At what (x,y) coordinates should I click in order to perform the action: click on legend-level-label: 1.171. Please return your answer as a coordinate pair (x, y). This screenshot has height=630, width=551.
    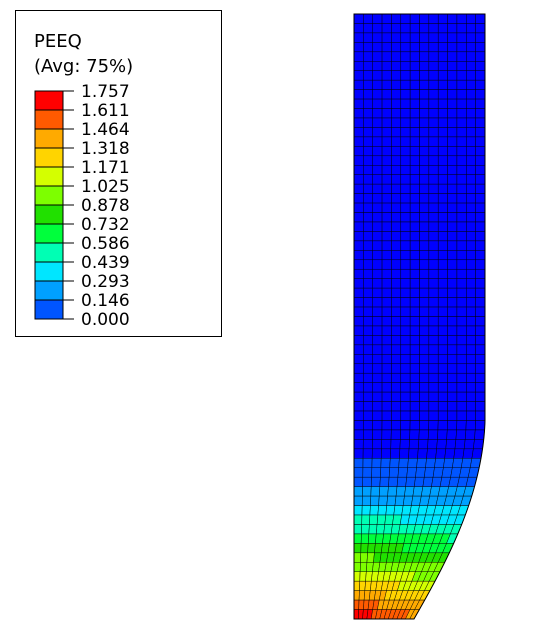
    Looking at the image, I should click on (105, 168).